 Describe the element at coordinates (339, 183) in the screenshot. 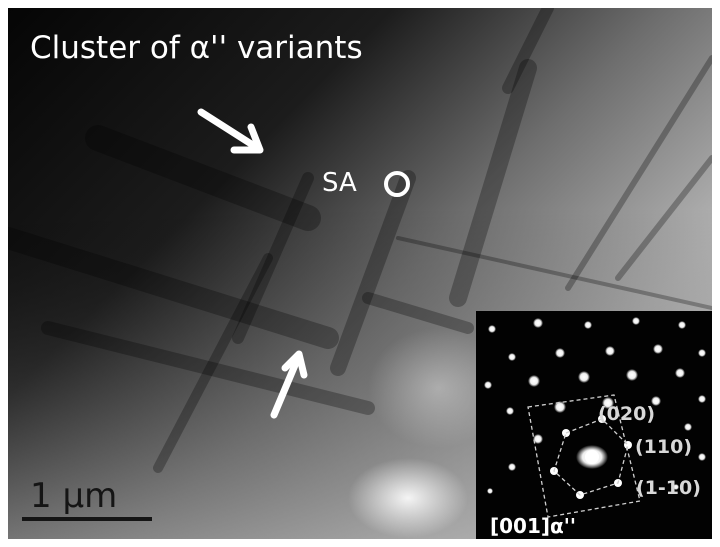

I see `selected-area-label: SA` at that location.